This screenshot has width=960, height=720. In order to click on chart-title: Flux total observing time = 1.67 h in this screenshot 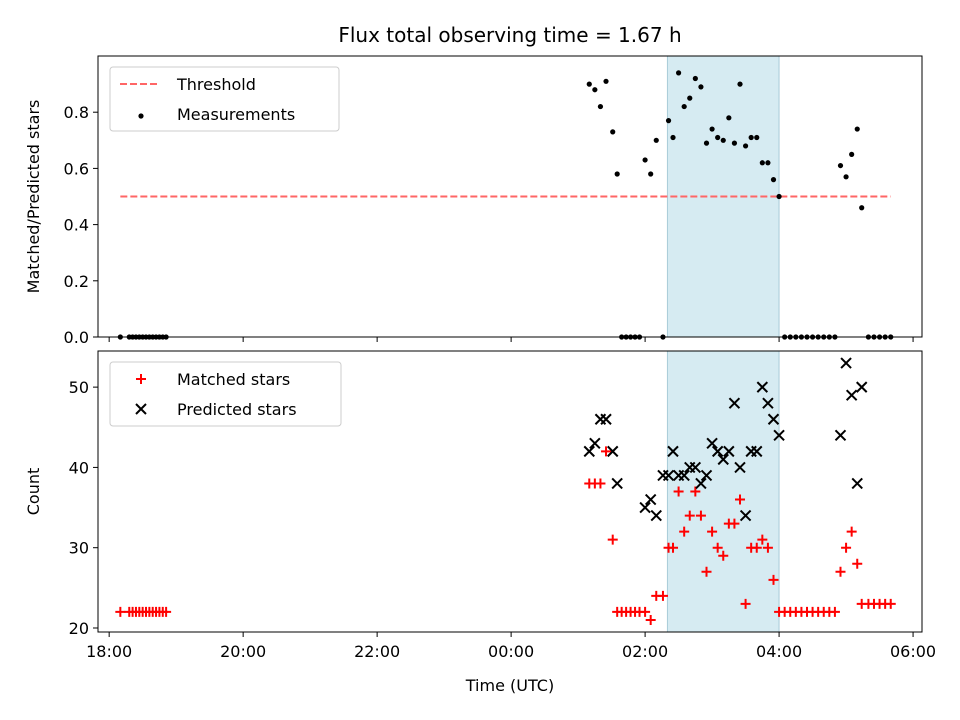, I will do `click(509, 35)`.